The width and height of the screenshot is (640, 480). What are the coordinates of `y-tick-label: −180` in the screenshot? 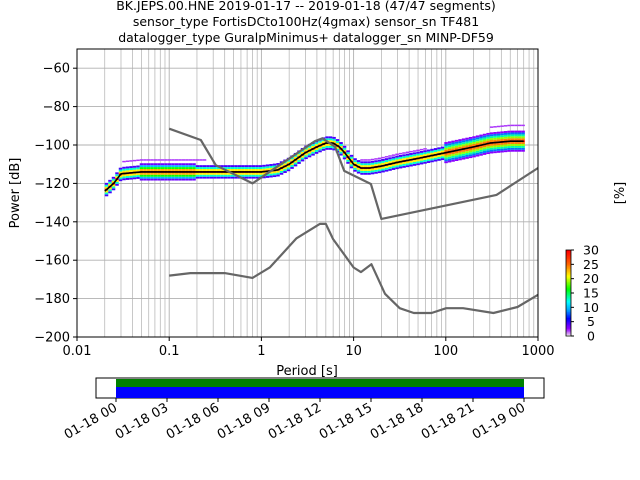 It's located at (52, 299).